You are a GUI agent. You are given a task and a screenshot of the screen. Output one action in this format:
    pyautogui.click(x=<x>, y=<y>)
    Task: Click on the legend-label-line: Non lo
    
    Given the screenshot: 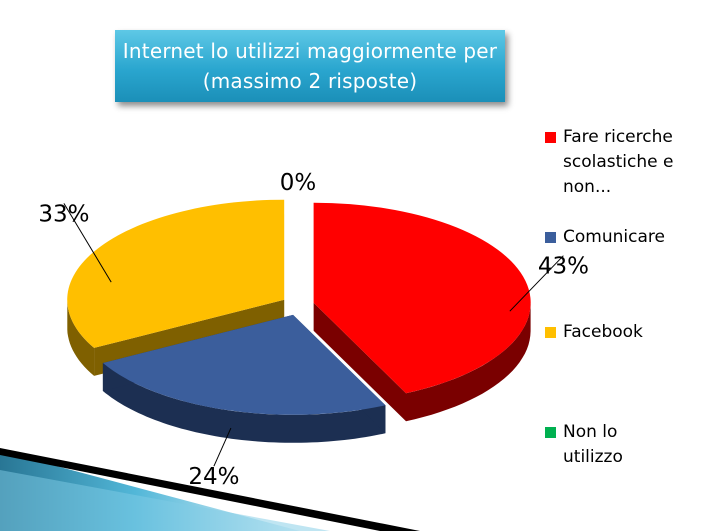 What is the action you would take?
    pyautogui.click(x=590, y=432)
    